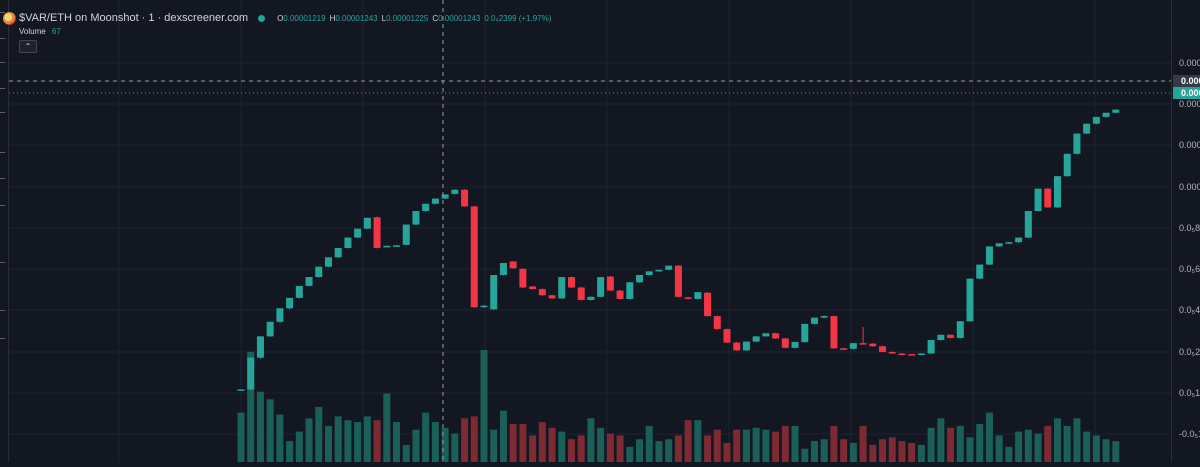  I want to click on crosshair-price-label: 0.0000, so click(1186, 81).